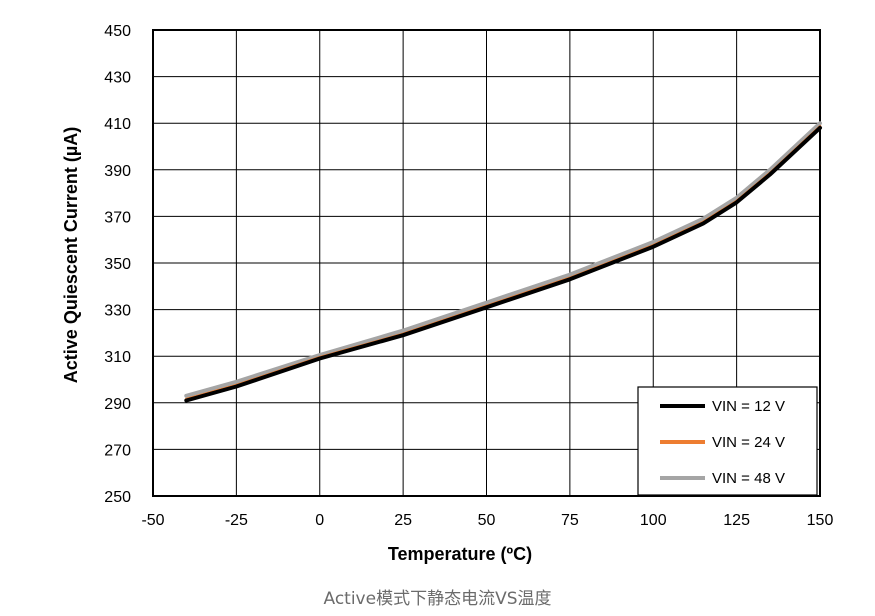 Image resolution: width=875 pixels, height=616 pixels. I want to click on y-tick-label: 330, so click(117, 311).